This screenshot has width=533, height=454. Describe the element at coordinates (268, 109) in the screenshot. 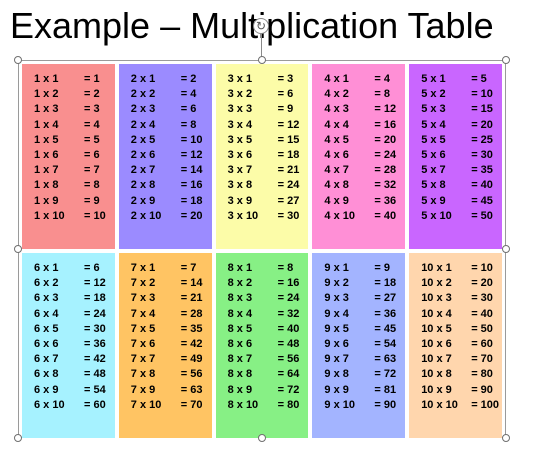

I see `table-row: 3 x 3 = 9` at that location.